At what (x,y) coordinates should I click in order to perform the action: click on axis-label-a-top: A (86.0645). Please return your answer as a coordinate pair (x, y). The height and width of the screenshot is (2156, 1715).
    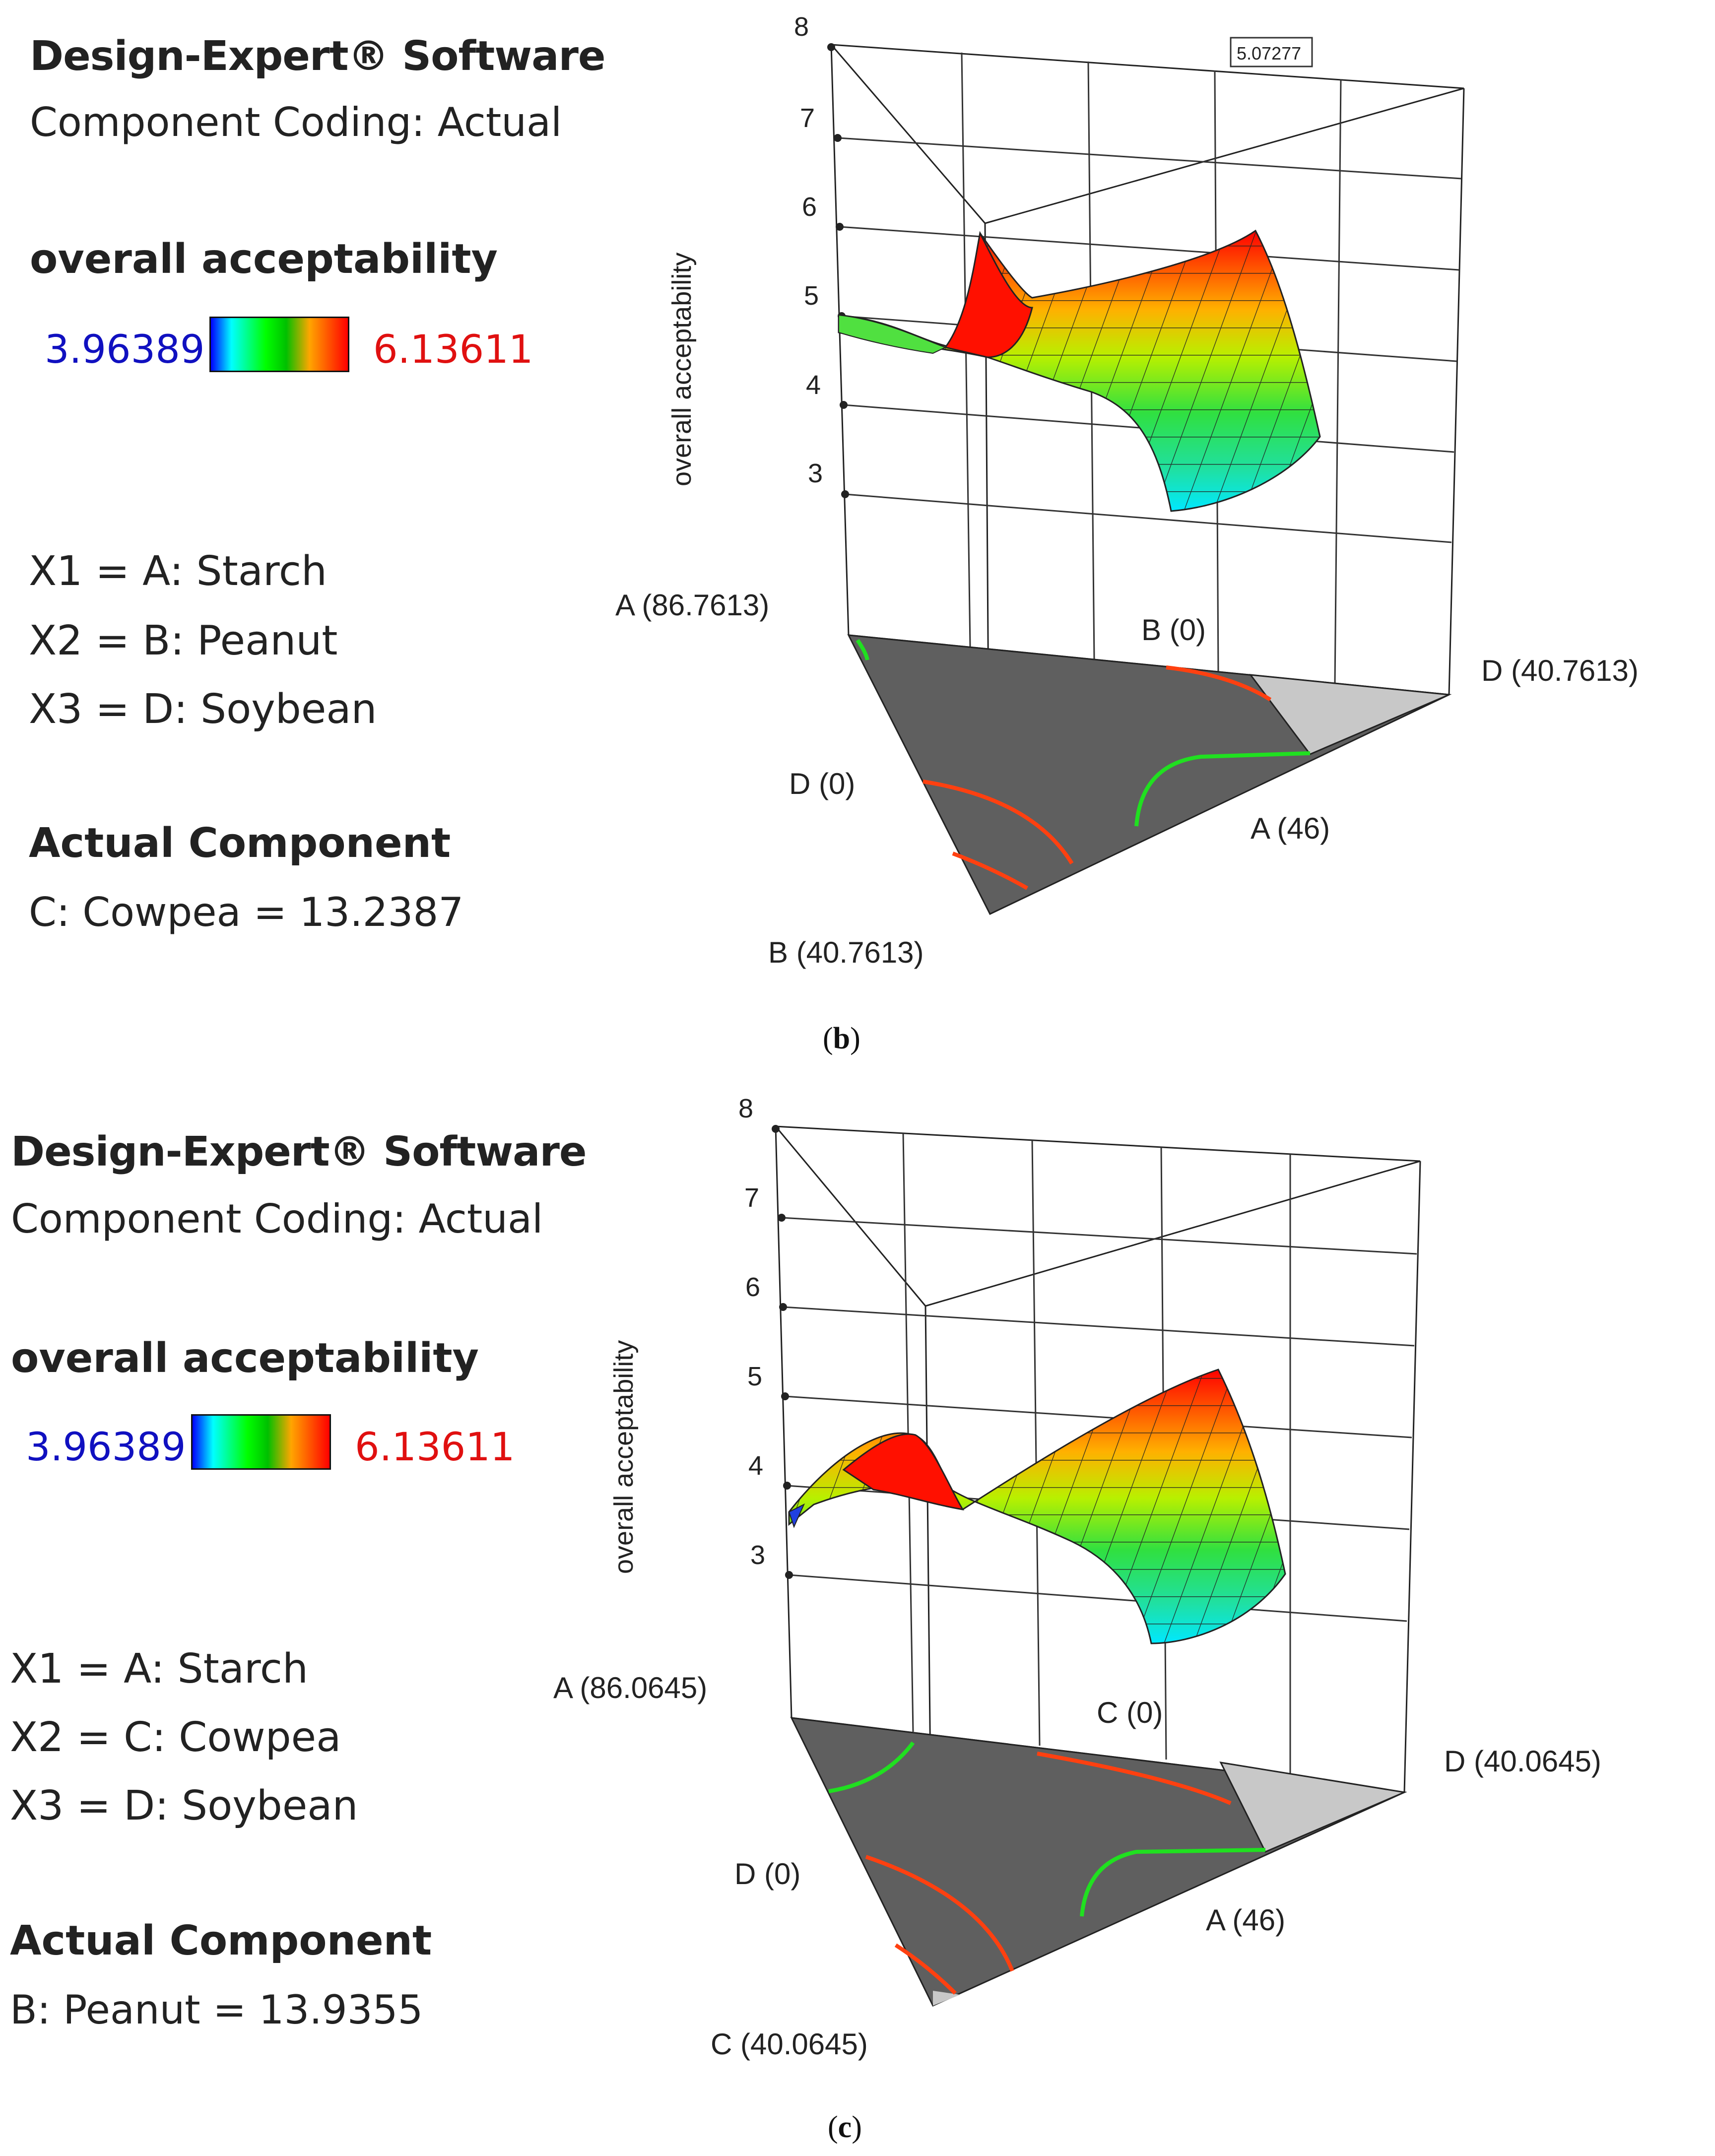
    Looking at the image, I should click on (630, 1687).